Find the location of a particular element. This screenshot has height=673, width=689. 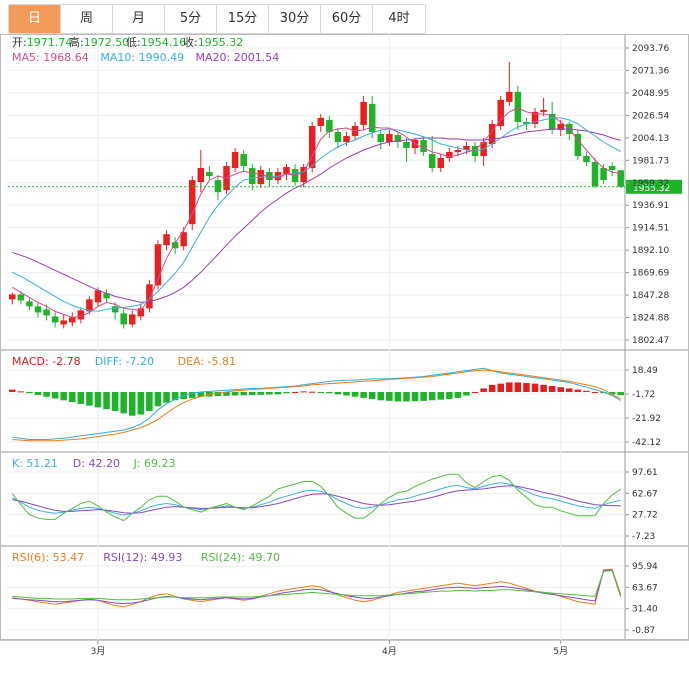

rsi24-line is located at coordinates (317, 585).